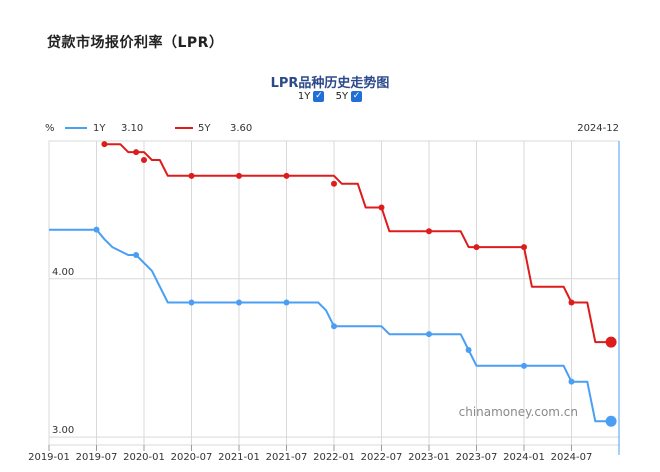 This screenshot has width=660, height=472. I want to click on x-tick-label: 2022-01, so click(334, 457).